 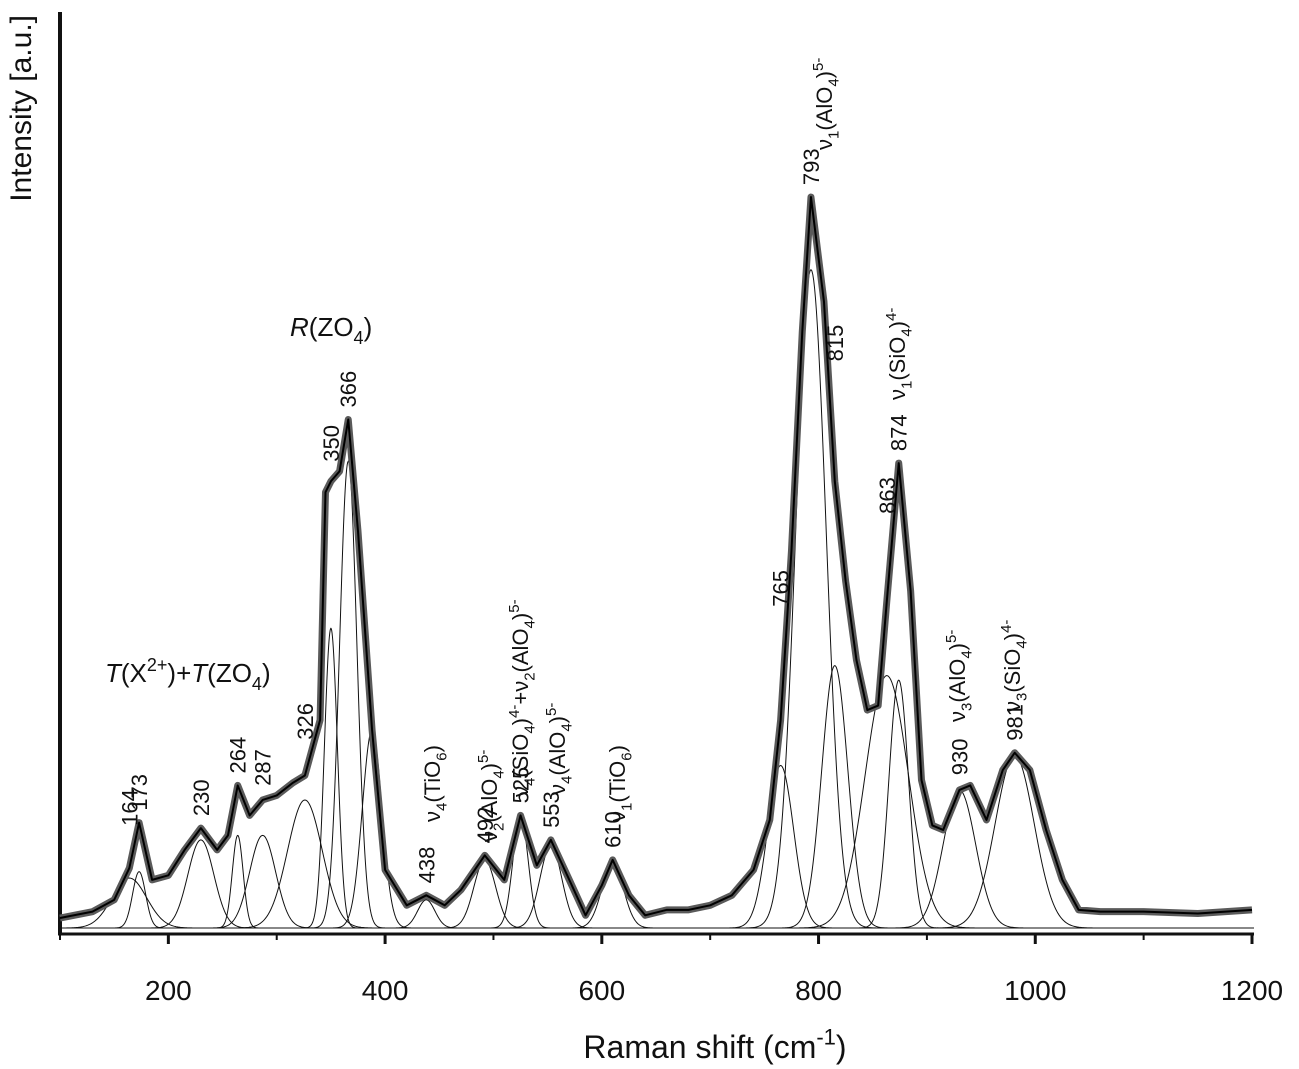 I want to click on peak-label: 230, so click(x=201, y=797).